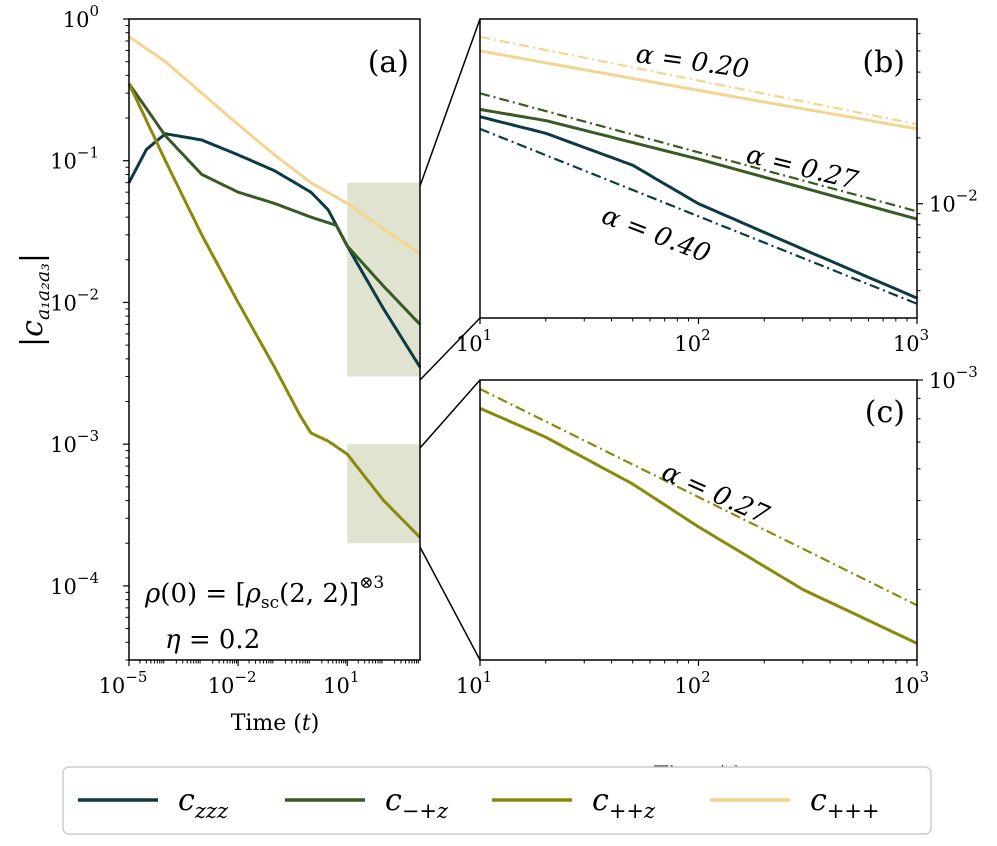 The height and width of the screenshot is (846, 997). Describe the element at coordinates (885, 412) in the screenshot. I see `panel-c-label: (c)` at that location.